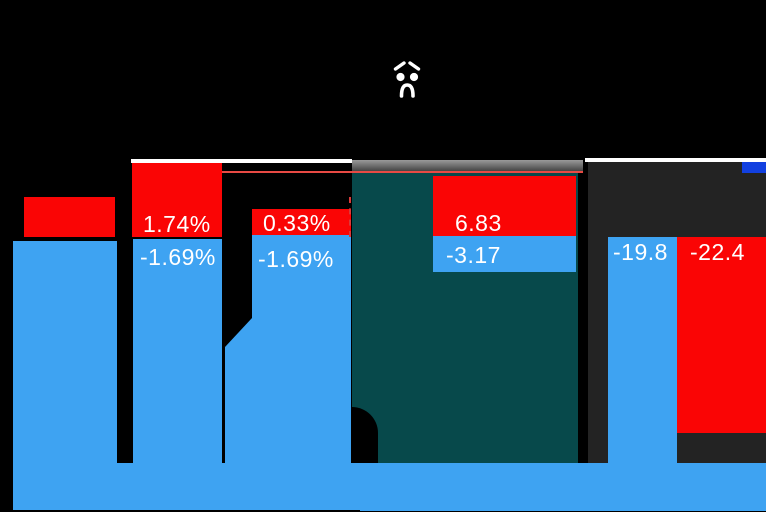 This screenshot has height=512, width=766. Describe the element at coordinates (504, 206) in the screenshot. I see `bar-red-group4` at that location.